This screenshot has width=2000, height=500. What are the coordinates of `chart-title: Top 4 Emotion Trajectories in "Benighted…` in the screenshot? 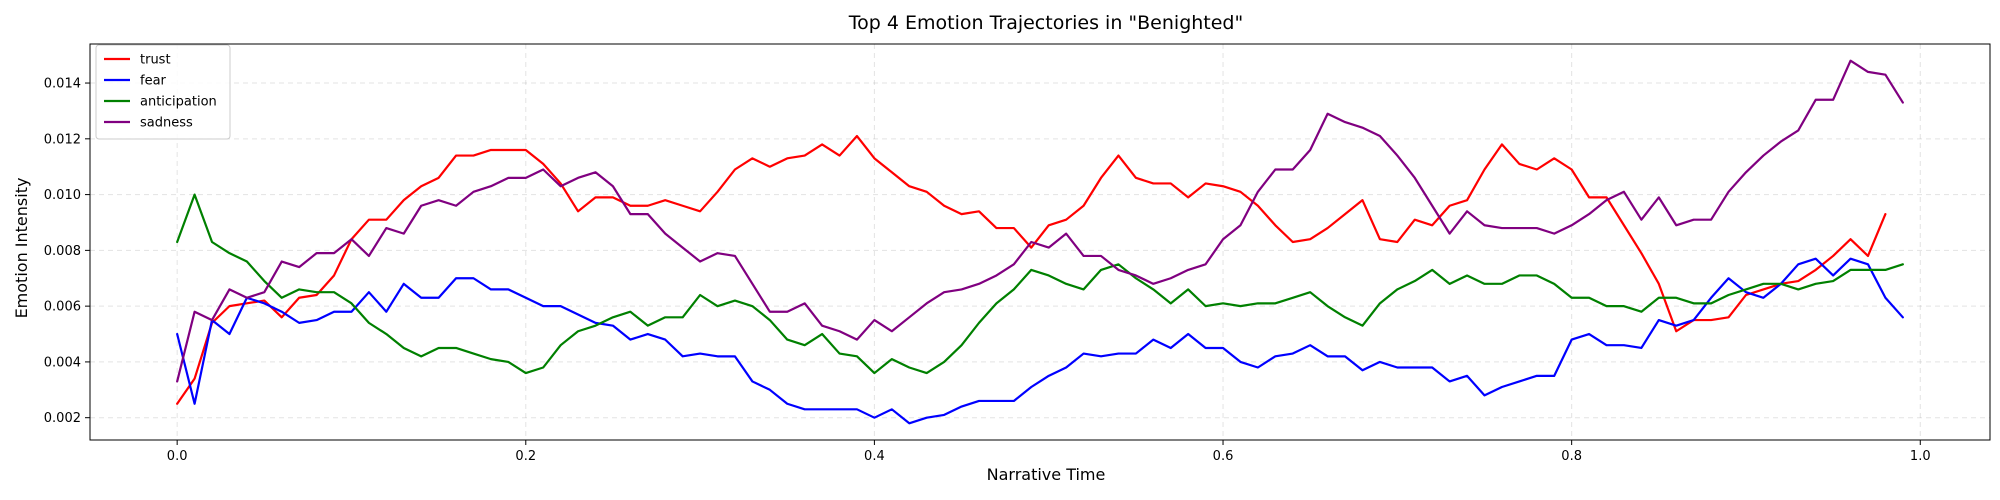 It's located at (1045, 23).